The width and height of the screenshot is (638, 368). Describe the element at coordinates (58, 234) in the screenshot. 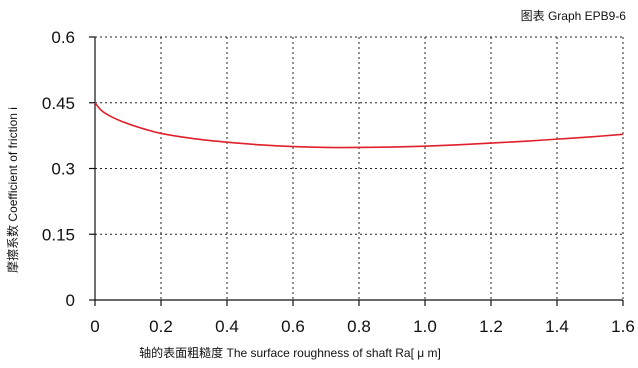

I see `y-tick-label-1: 0.15` at that location.